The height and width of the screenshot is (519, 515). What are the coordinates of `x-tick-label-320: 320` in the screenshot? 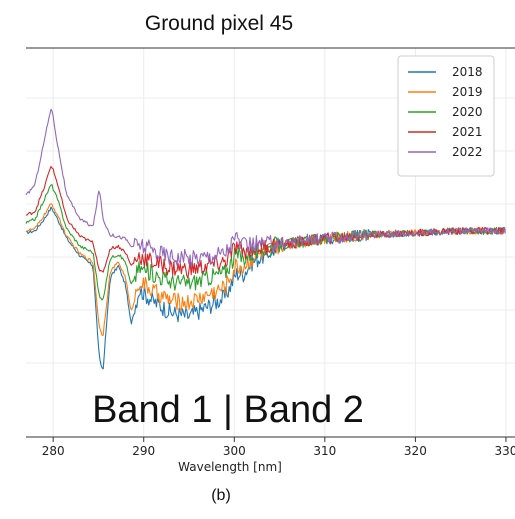 It's located at (415, 451).